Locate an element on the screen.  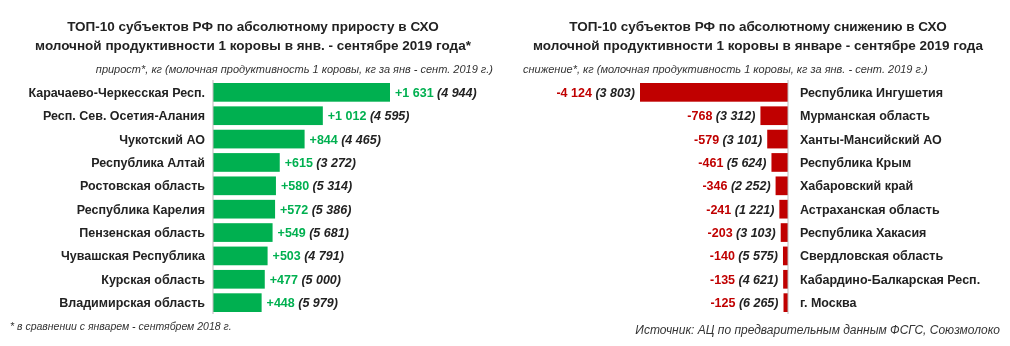
data-label: +580 (5 314) is located at coordinates (316, 186).